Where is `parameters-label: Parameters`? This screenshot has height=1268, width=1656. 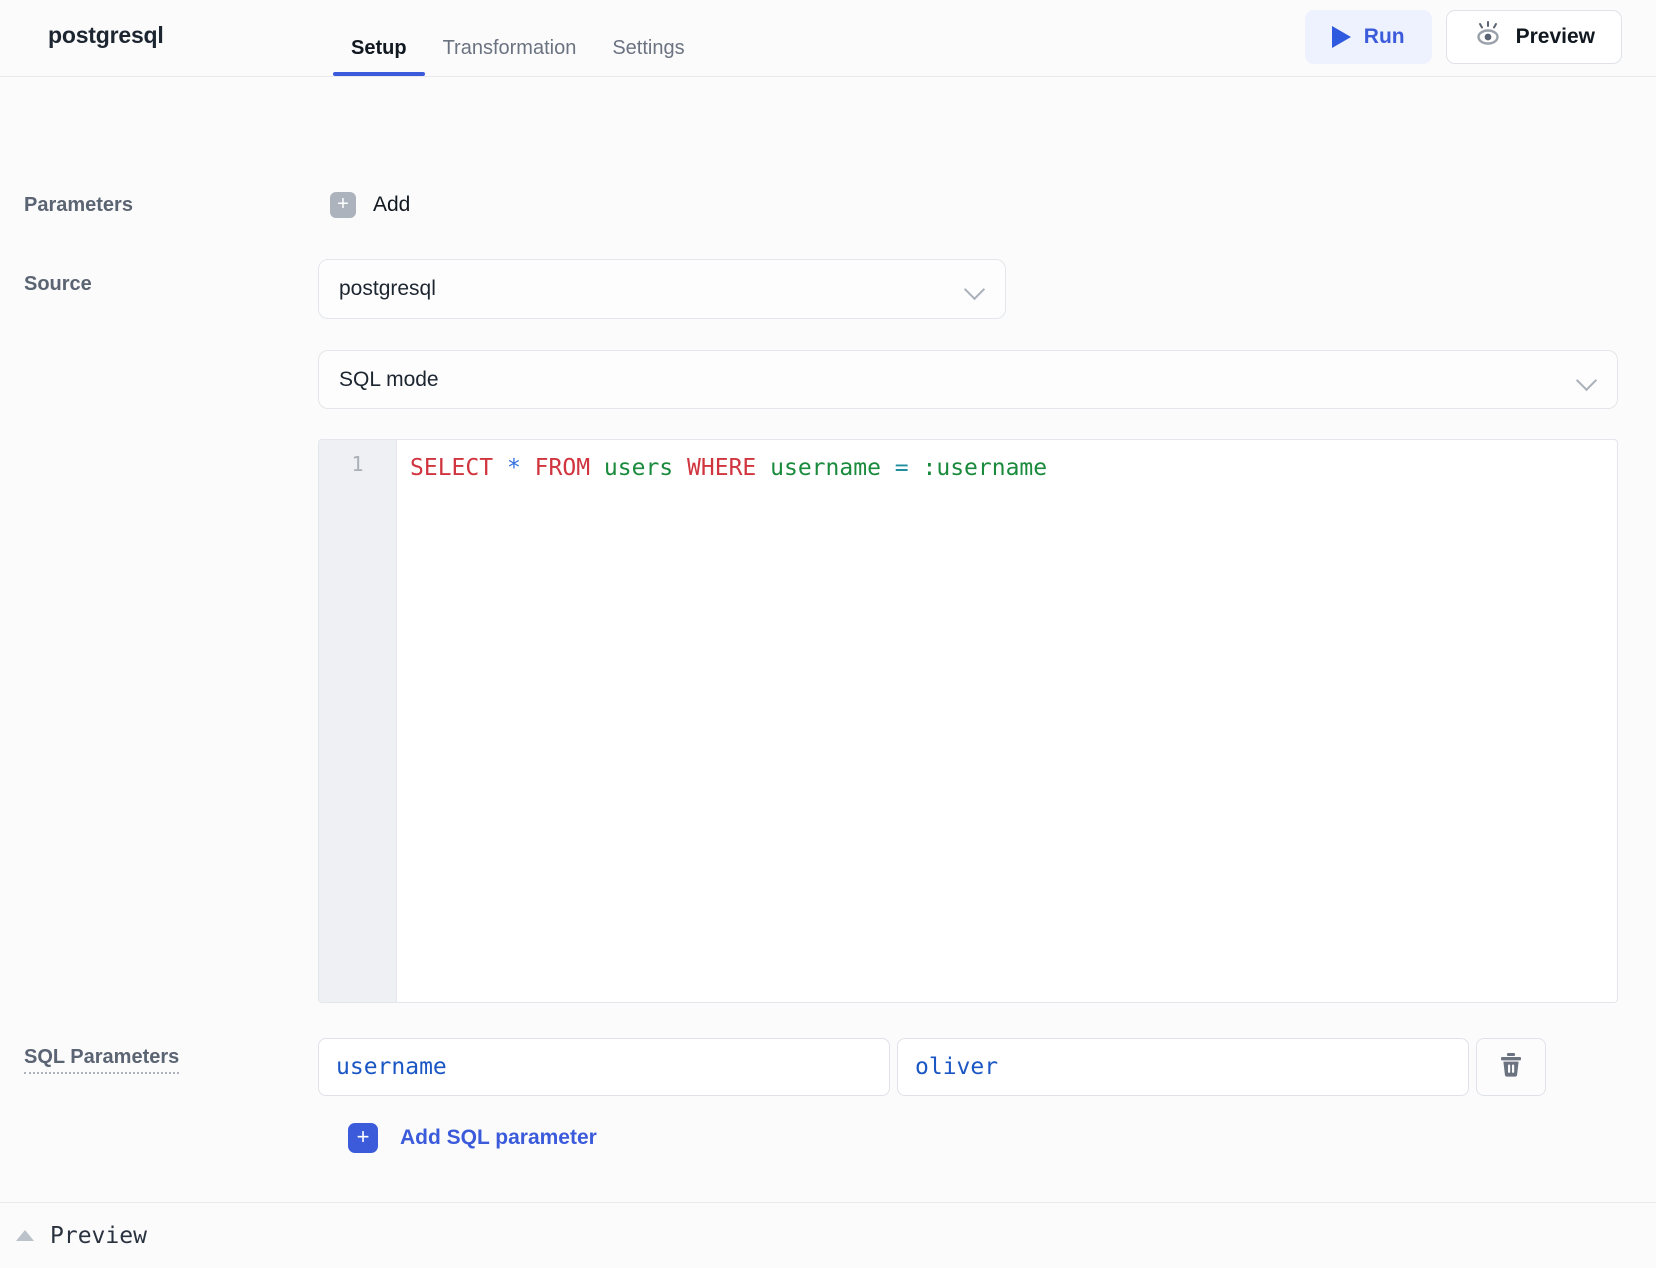
parameters-label: Parameters is located at coordinates (78, 205).